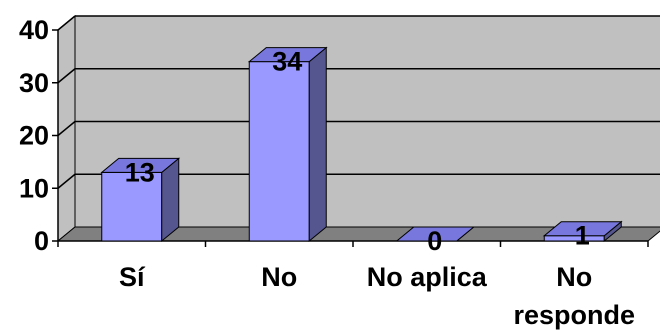 The width and height of the screenshot is (660, 332). I want to click on y-tick-label: 20, so click(34, 136).